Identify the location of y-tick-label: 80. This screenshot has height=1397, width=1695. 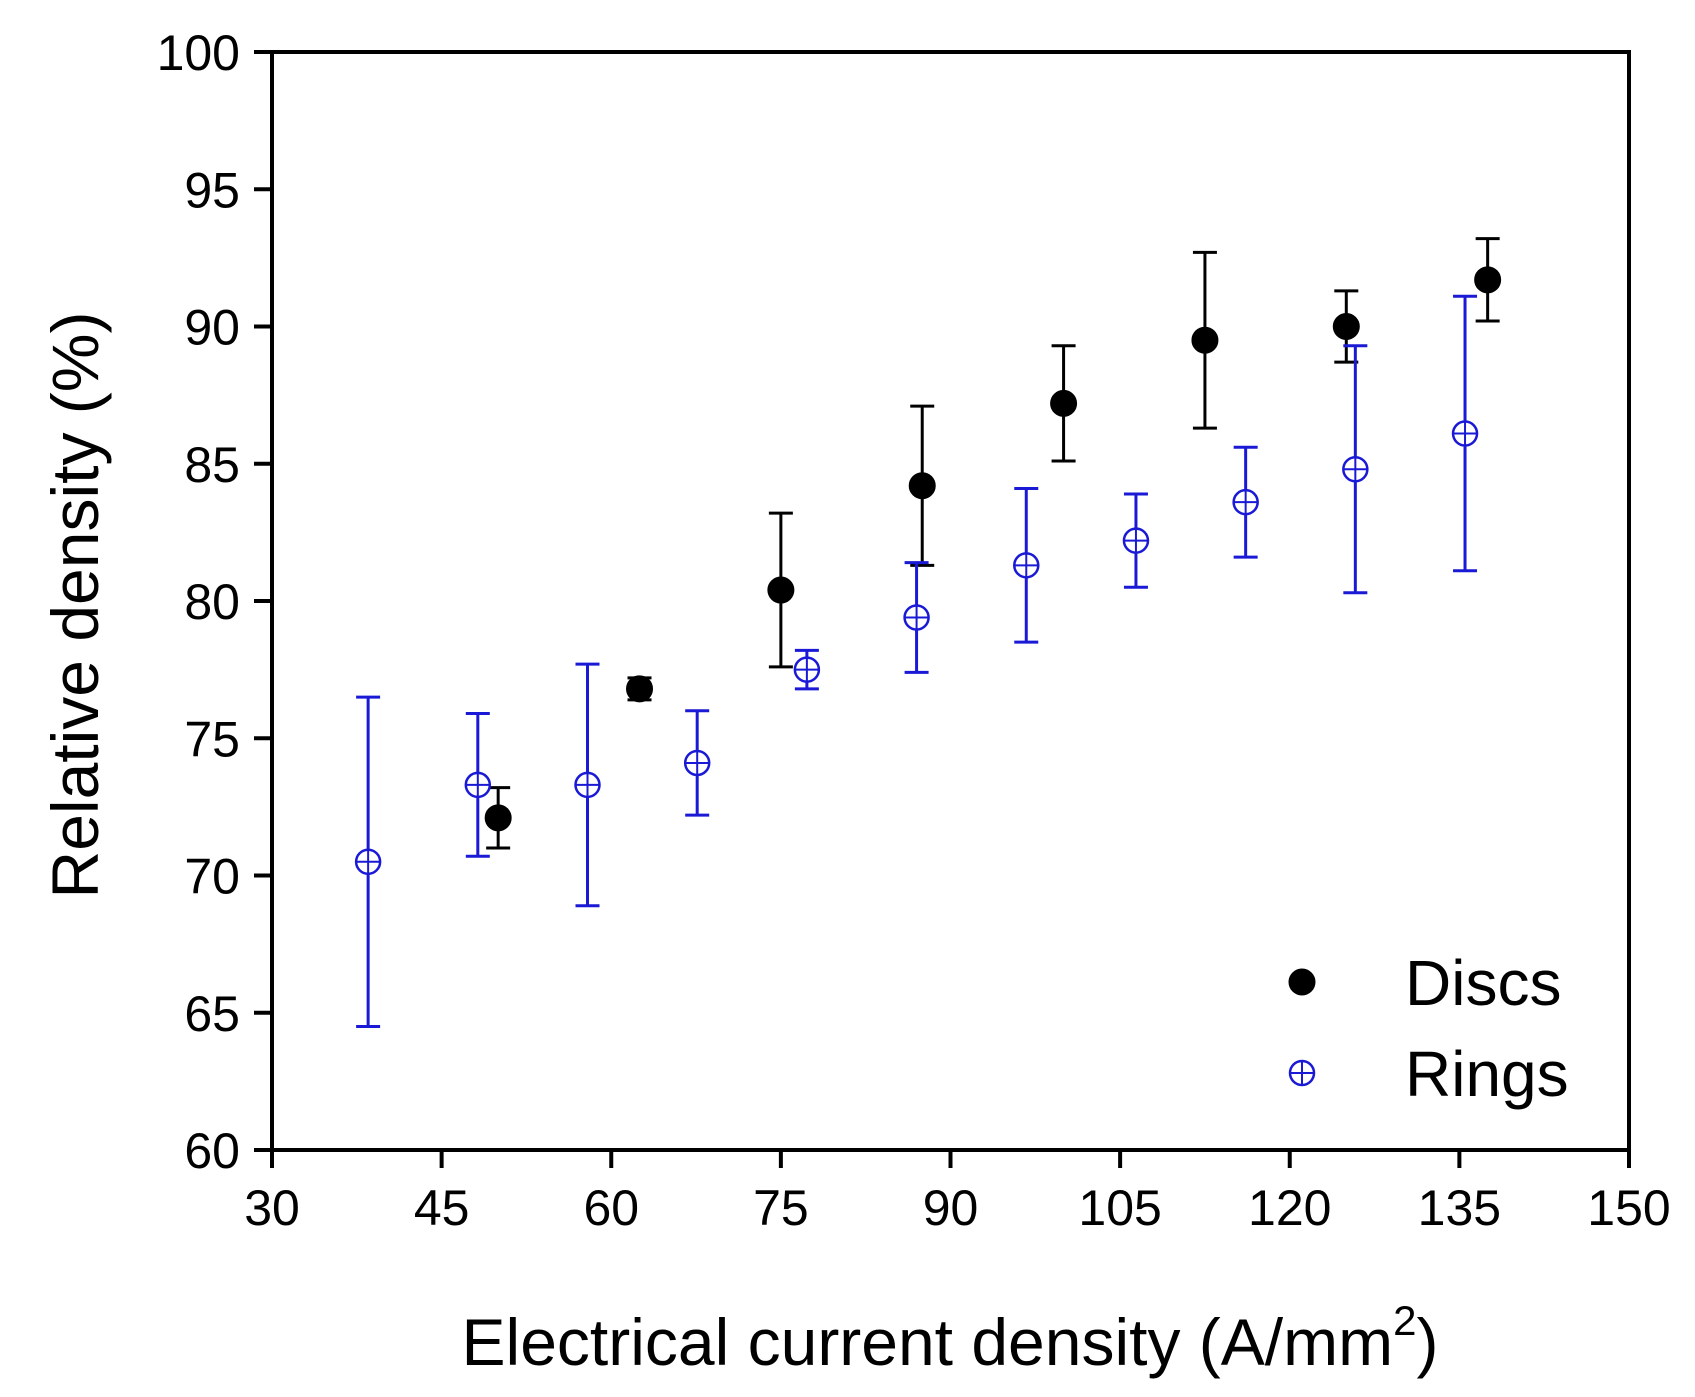
(212, 602).